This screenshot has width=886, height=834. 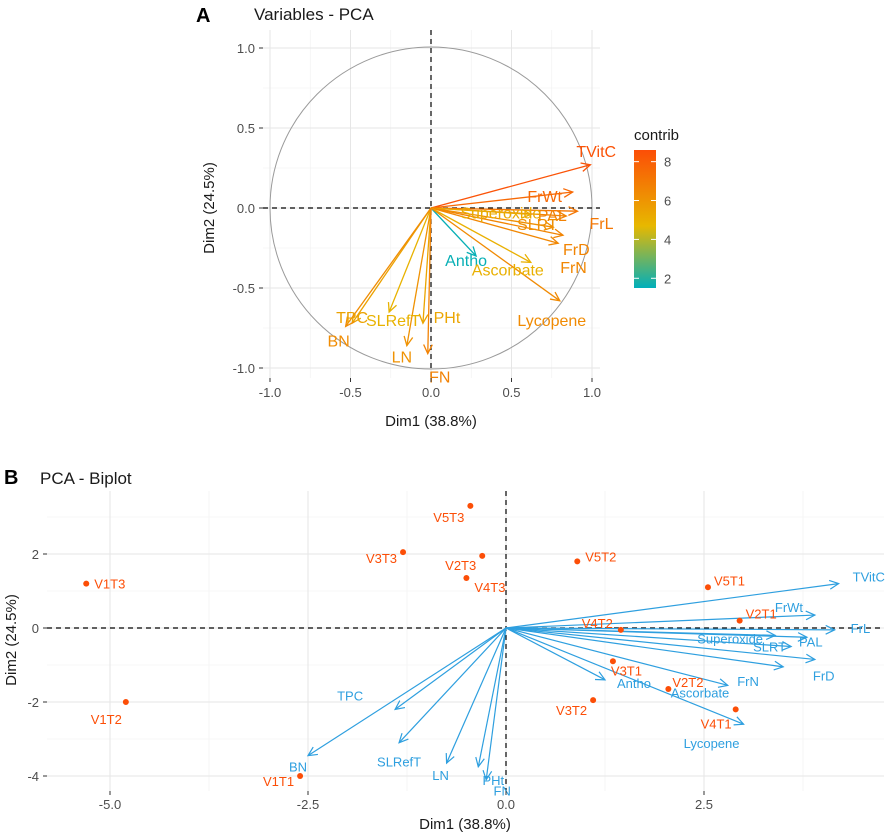 I want to click on y-tick-label: 1.0, so click(x=246, y=48).